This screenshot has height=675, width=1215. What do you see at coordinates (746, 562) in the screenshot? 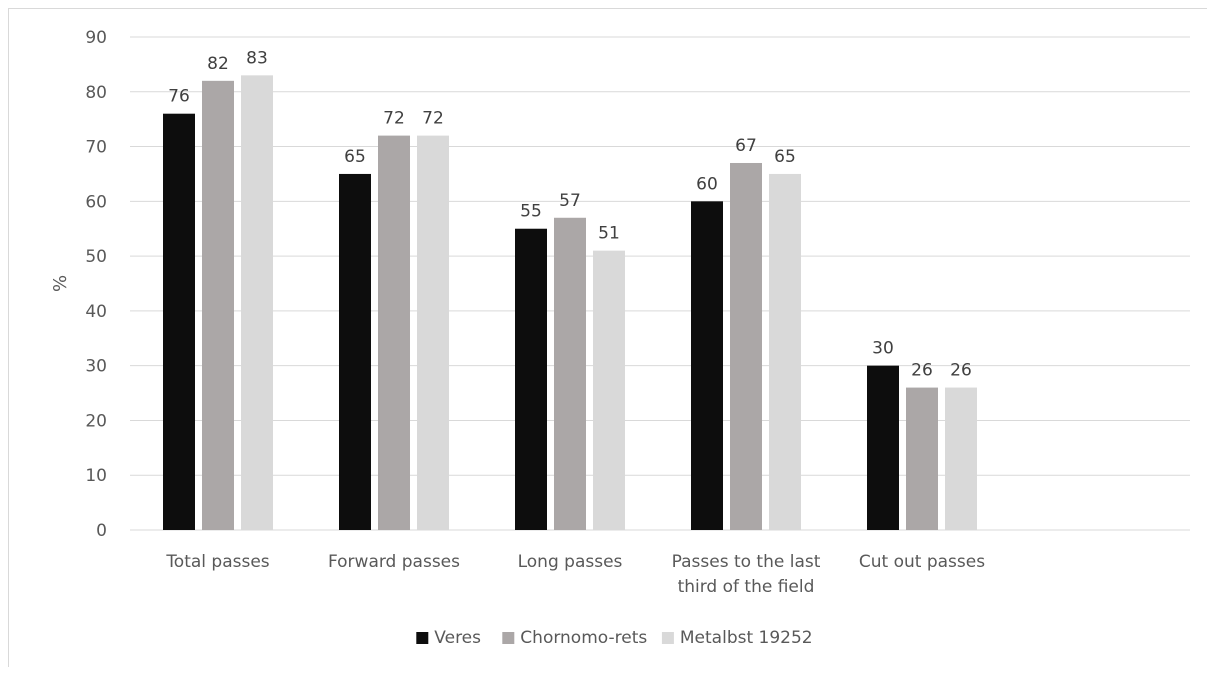
I see `x-category-label: Passes to the last` at bounding box center [746, 562].